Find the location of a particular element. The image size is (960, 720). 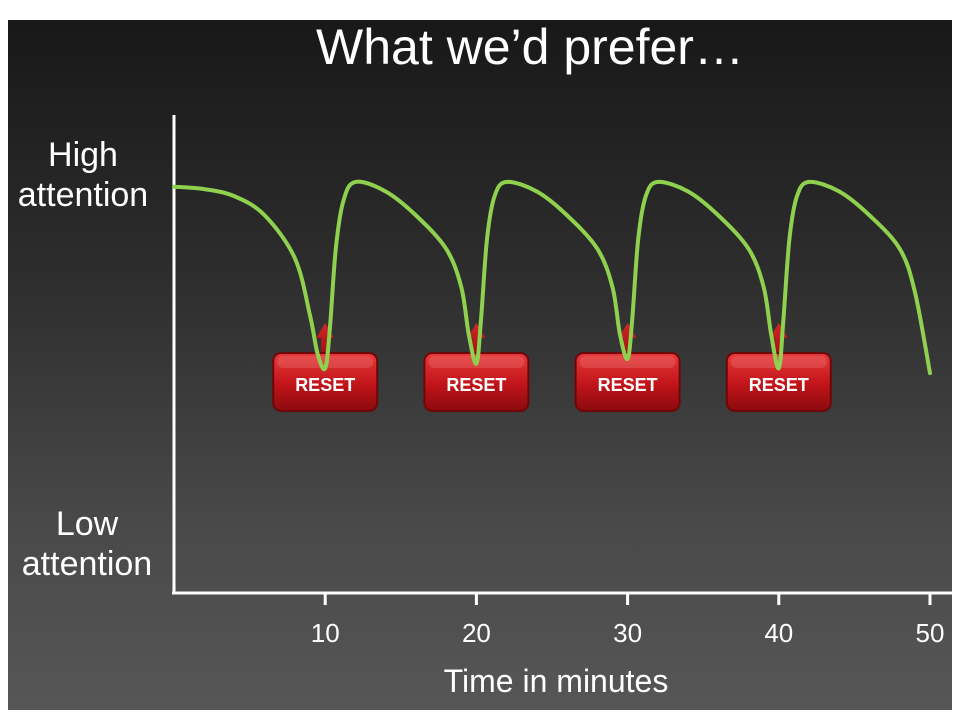

reset-box-highlight is located at coordinates (627, 362).